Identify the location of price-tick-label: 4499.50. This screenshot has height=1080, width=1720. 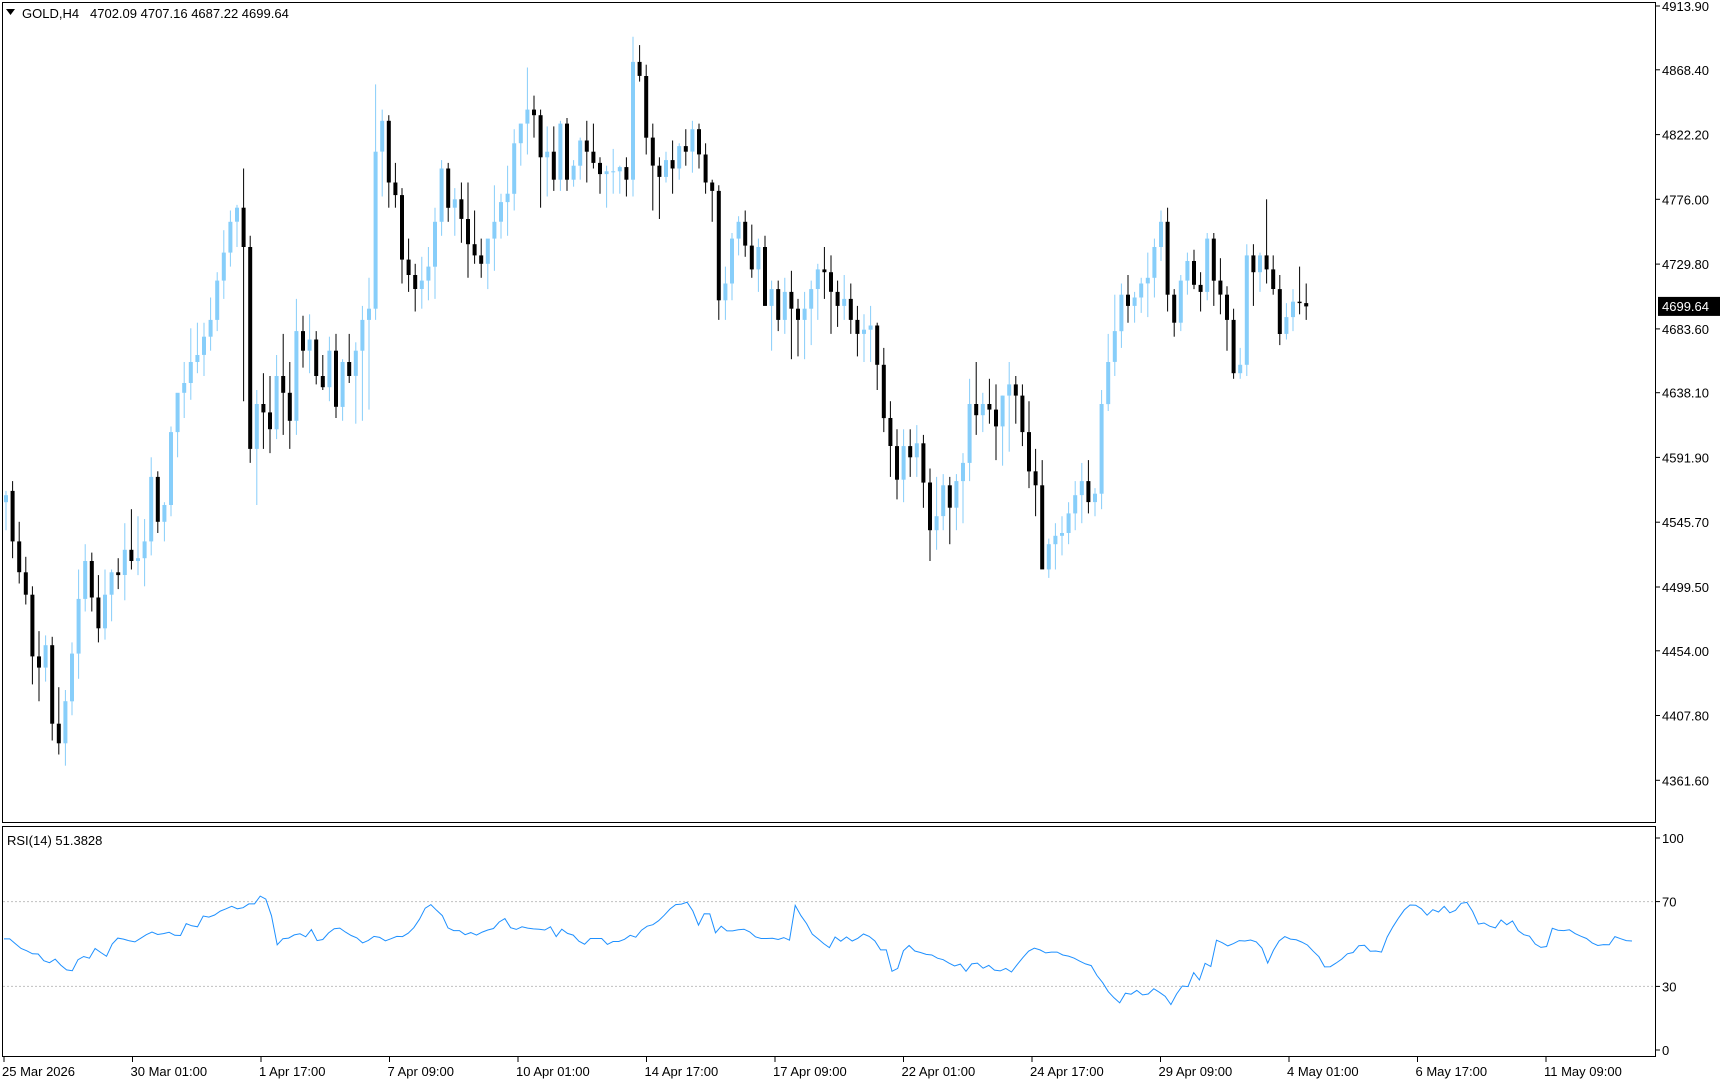
(1685, 587).